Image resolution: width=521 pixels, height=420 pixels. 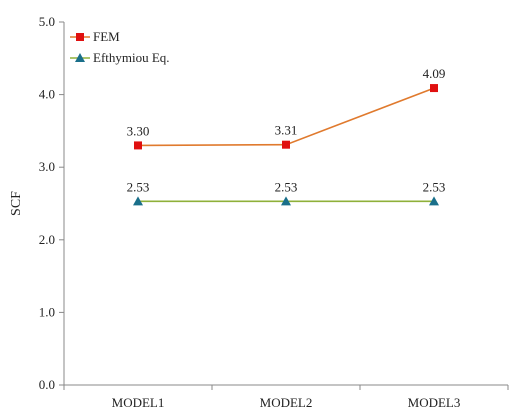 What do you see at coordinates (47, 203) in the screenshot?
I see `y-tick-labels: 0.0 1.0 2.0 3.0 4.0 5.0` at bounding box center [47, 203].